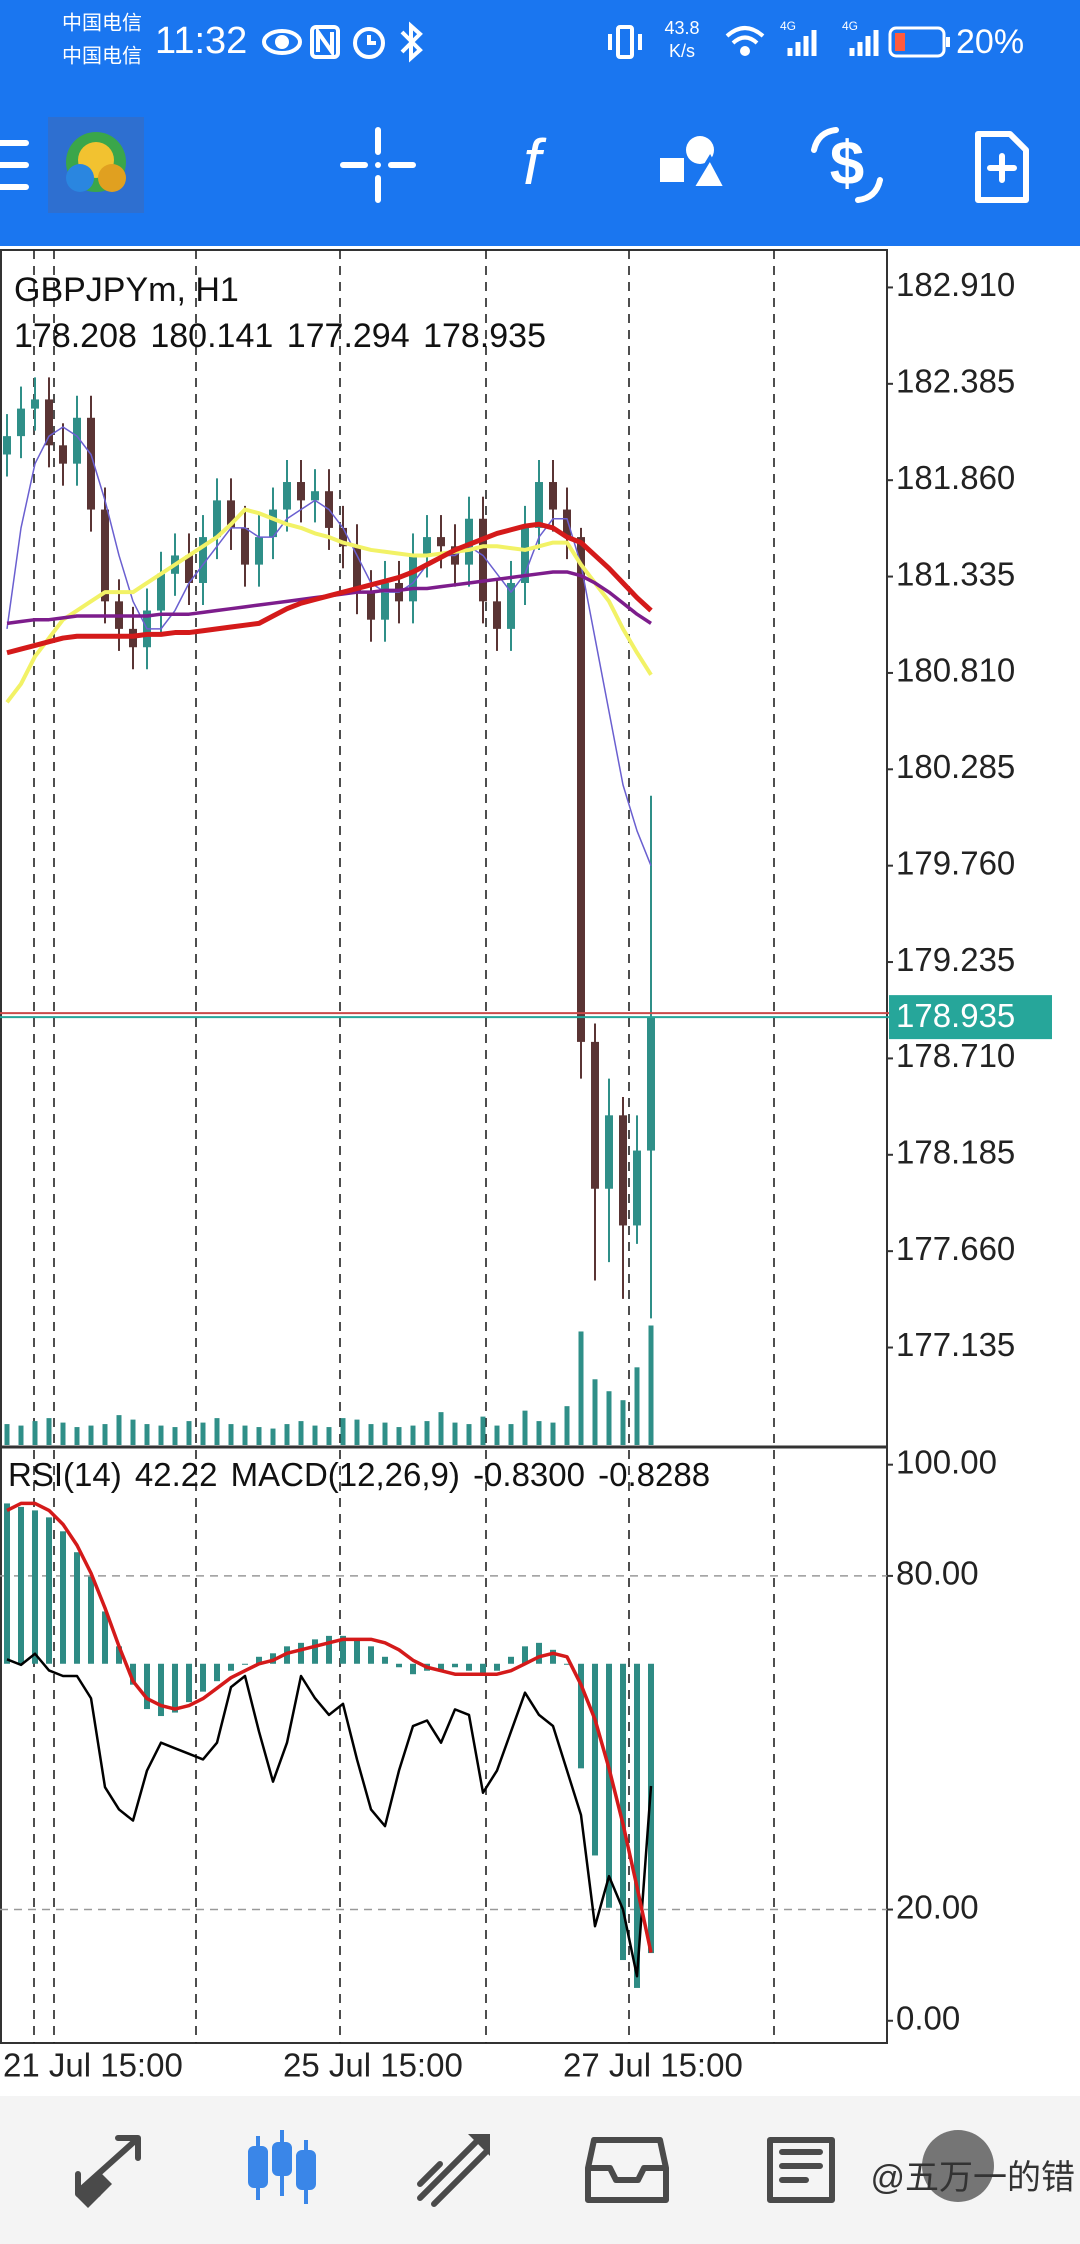 This screenshot has width=1080, height=2244. Describe the element at coordinates (653, 2065) in the screenshot. I see `x-tick-label: 27 Jul 15:00` at that location.